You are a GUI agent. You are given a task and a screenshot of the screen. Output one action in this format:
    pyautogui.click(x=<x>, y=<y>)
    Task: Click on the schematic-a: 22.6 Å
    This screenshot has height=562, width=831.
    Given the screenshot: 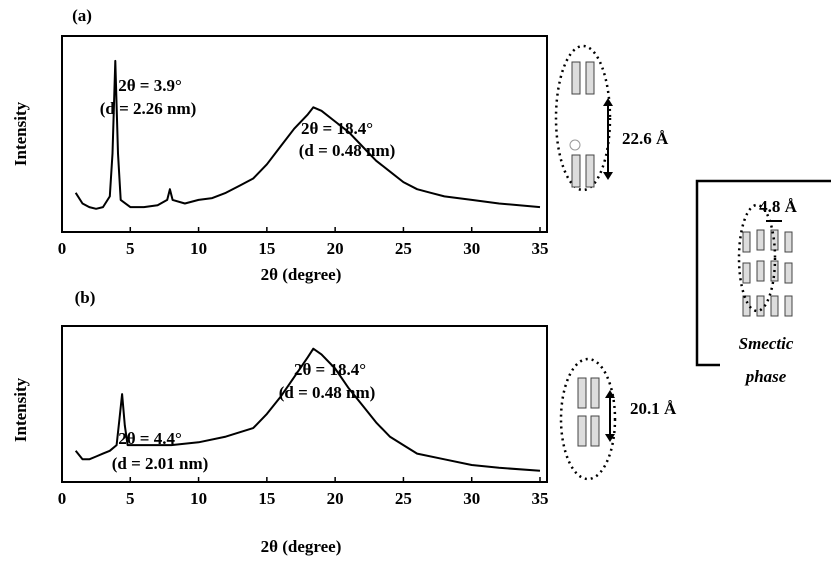 What is the action you would take?
    pyautogui.click(x=611, y=118)
    